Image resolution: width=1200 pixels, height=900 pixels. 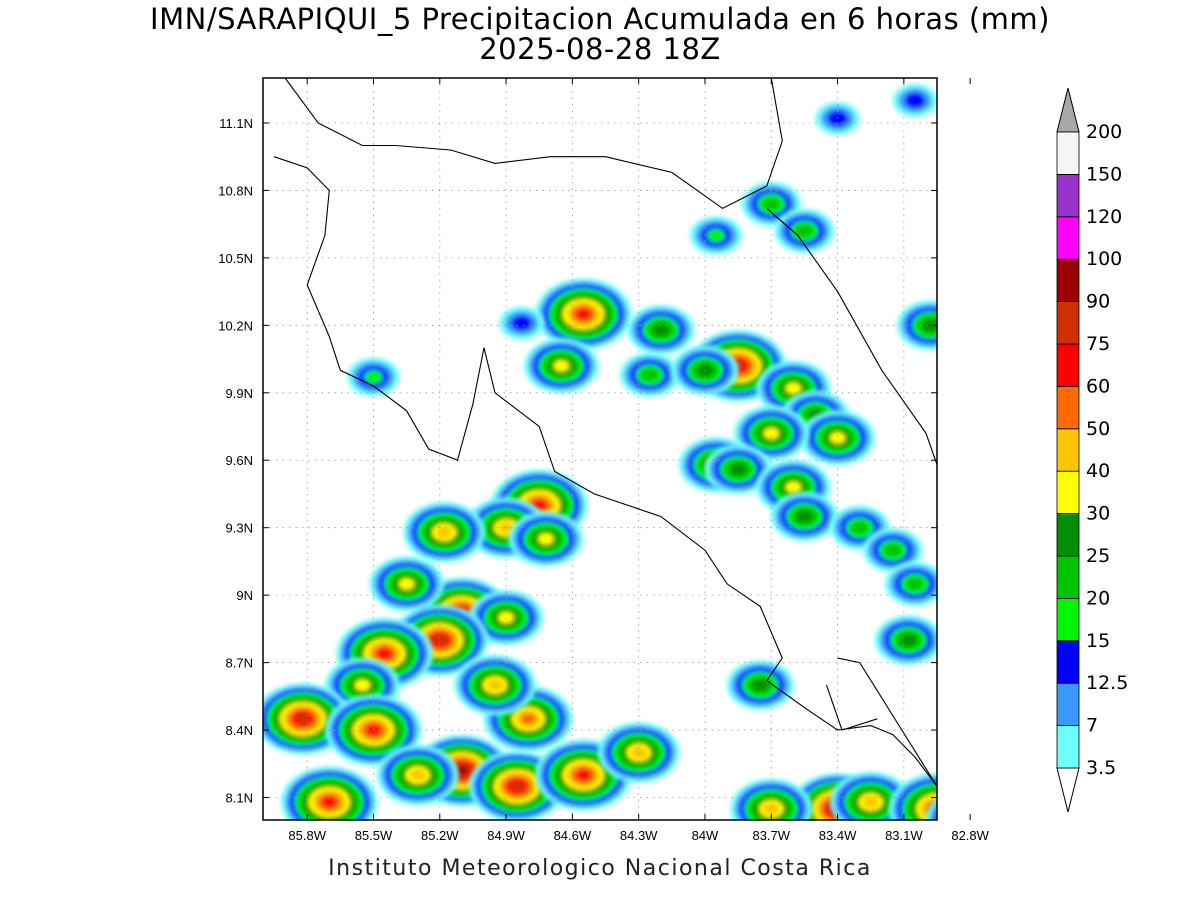 I want to click on colorbar-label: 3.5, so click(x=1101, y=768).